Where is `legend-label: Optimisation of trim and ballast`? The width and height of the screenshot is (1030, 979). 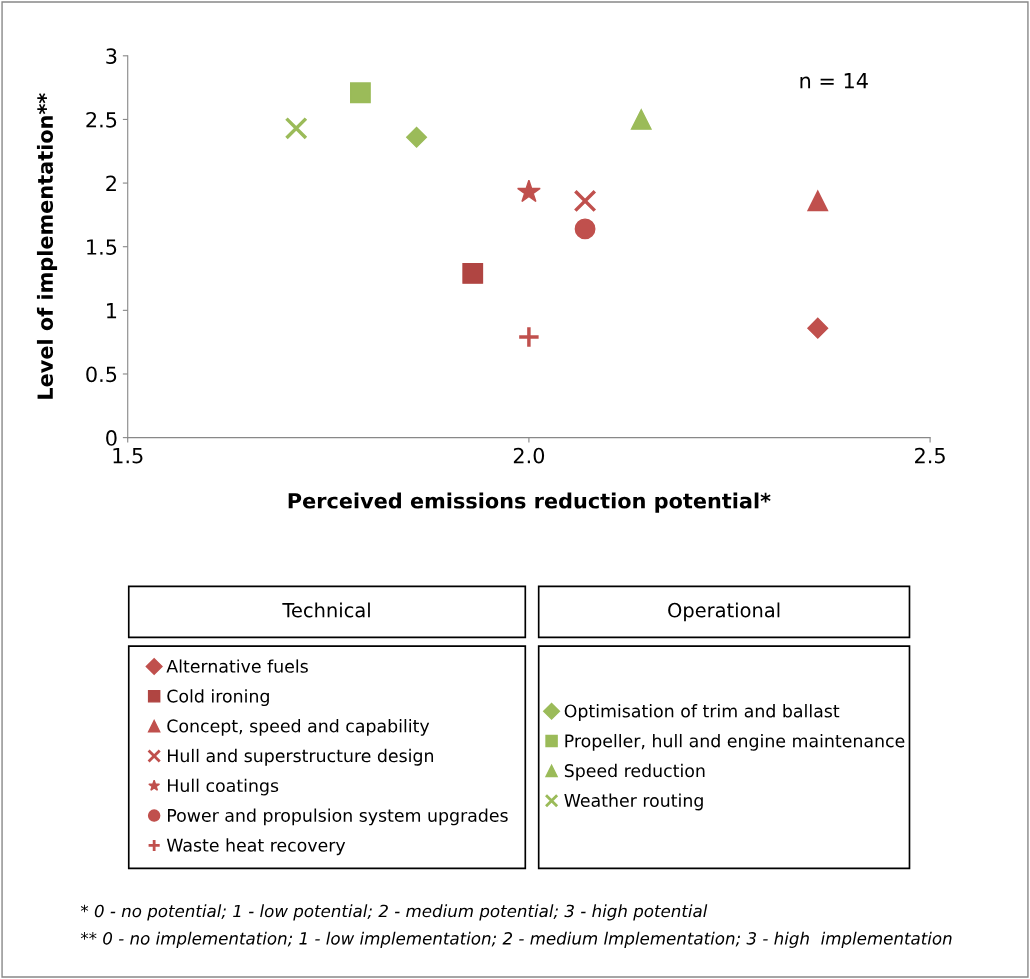
legend-label: Optimisation of trim and ballast is located at coordinates (702, 712).